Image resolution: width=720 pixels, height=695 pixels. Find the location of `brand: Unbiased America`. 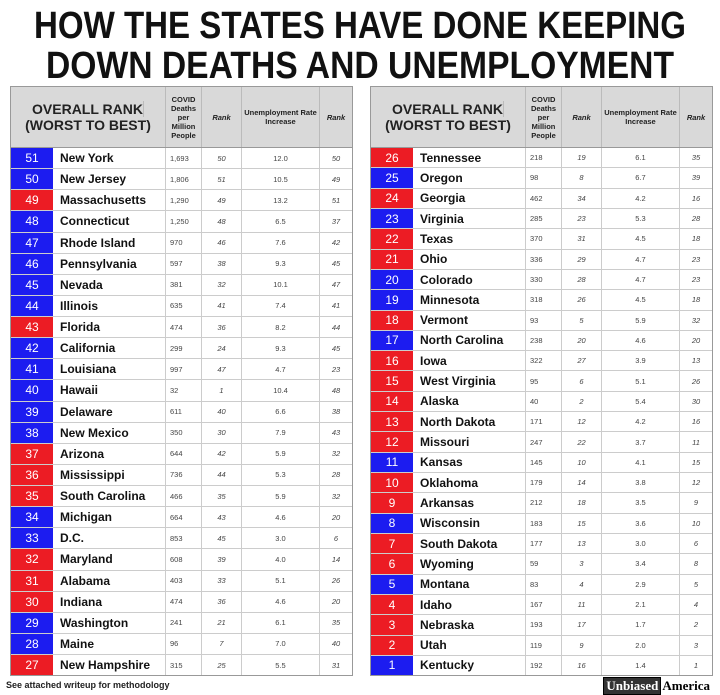

brand: Unbiased America is located at coordinates (656, 686).